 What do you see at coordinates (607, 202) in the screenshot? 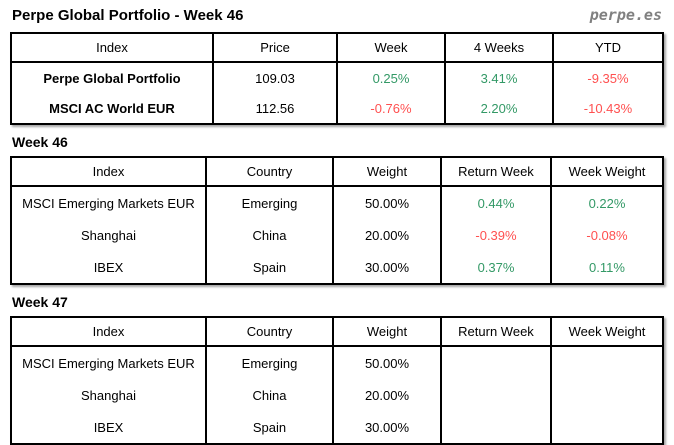
I see `cell-week-weight: 0.22%` at bounding box center [607, 202].